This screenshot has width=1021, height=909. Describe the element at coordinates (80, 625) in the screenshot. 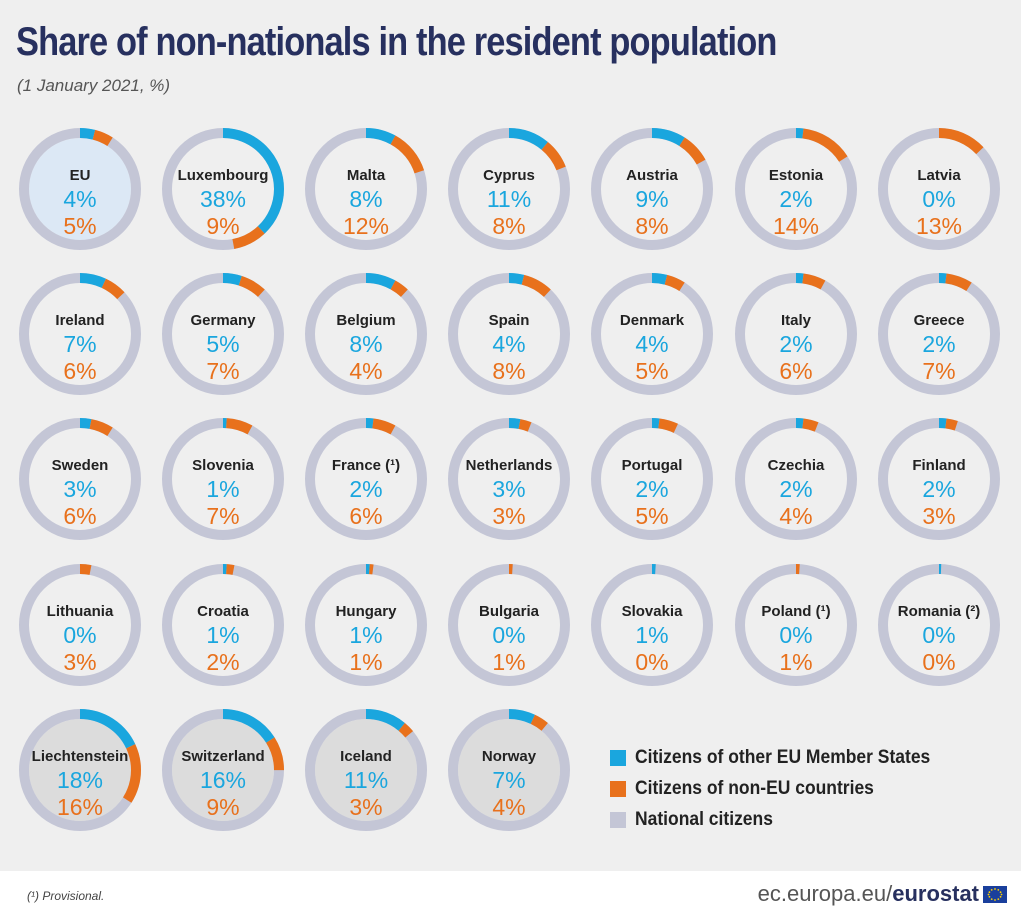

I see `slice-non-eu-citizens-lithuania` at that location.